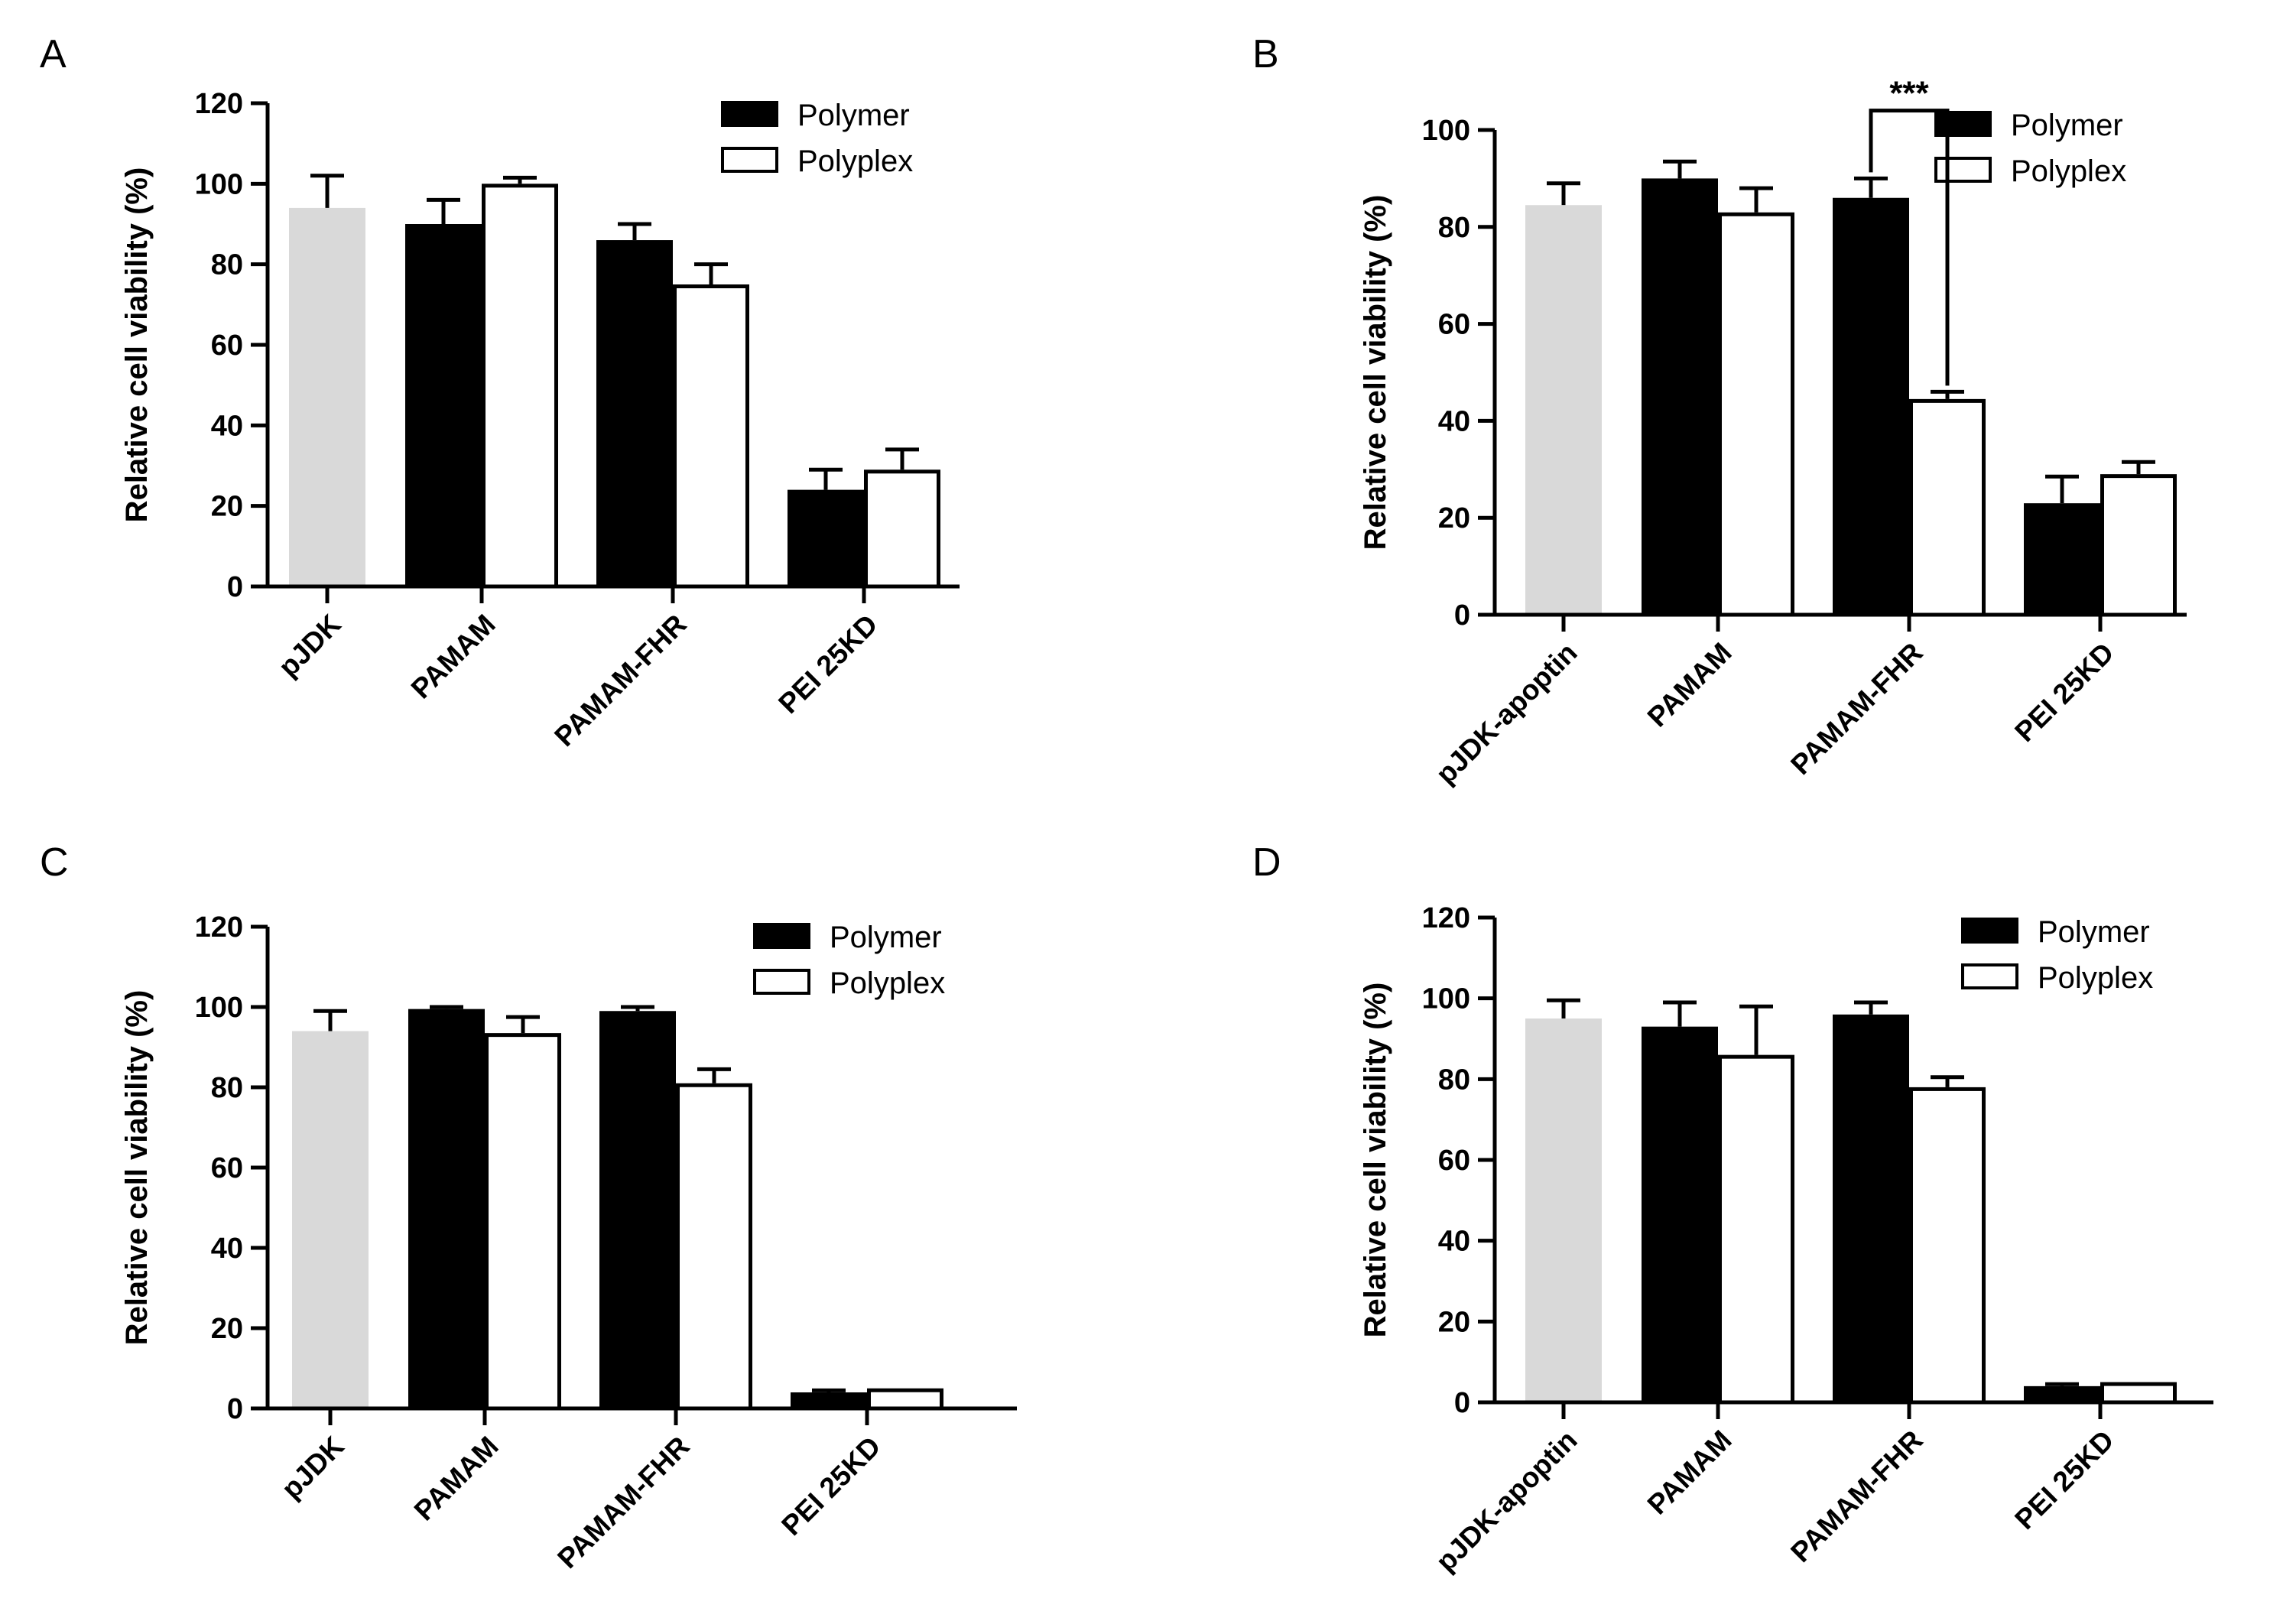 This screenshot has height=1621, width=2296. Describe the element at coordinates (1909, 93) in the screenshot. I see `significance-label: ***` at that location.